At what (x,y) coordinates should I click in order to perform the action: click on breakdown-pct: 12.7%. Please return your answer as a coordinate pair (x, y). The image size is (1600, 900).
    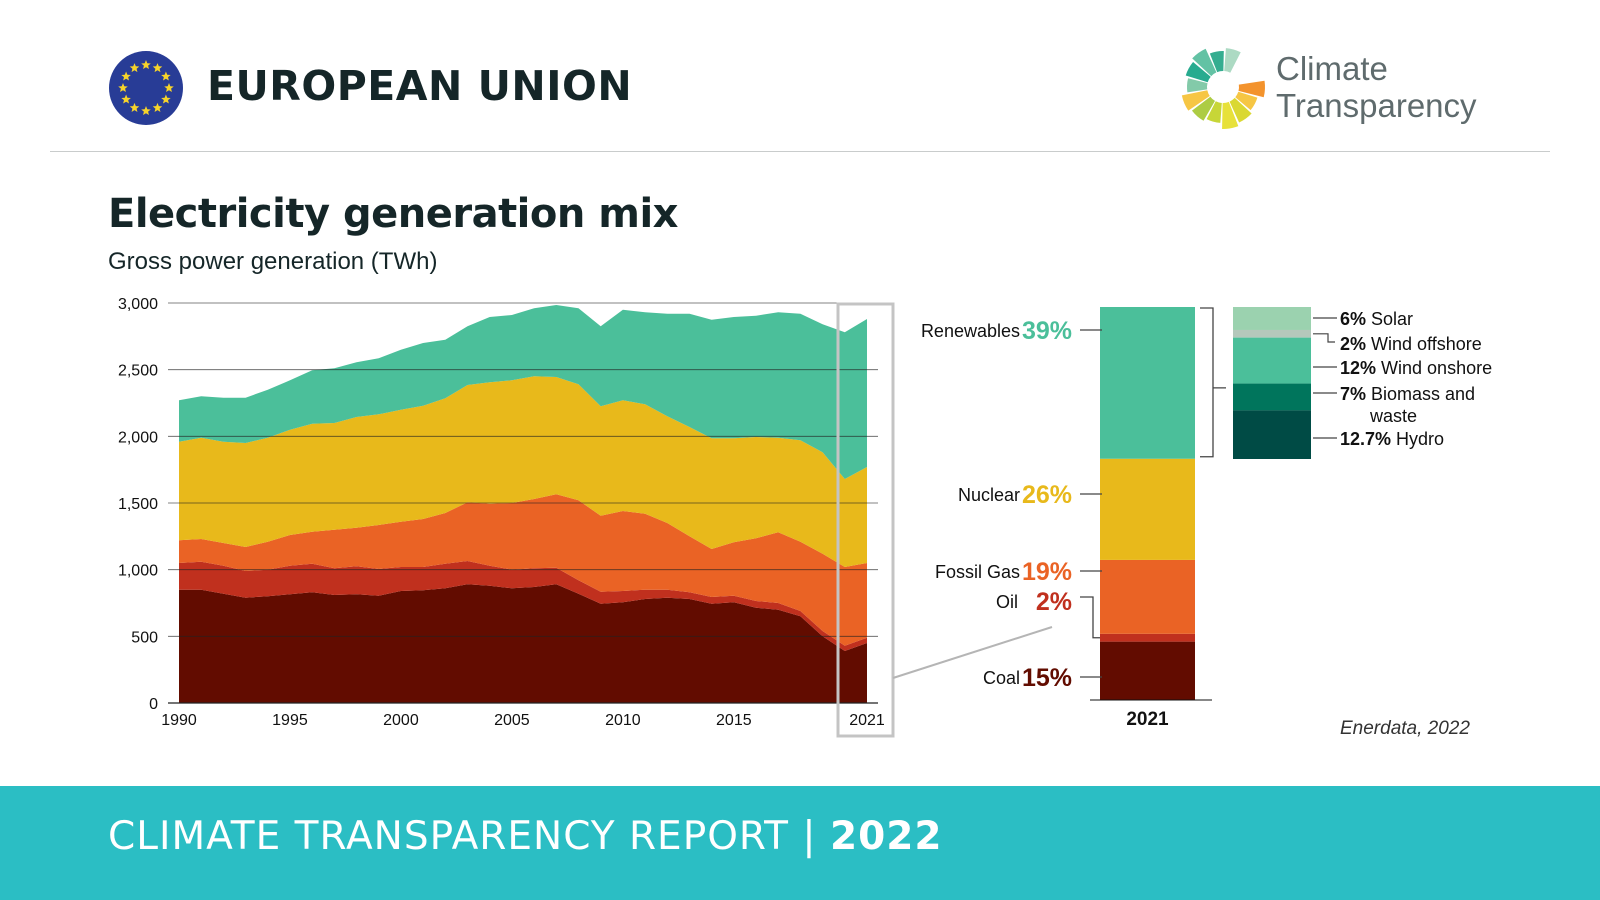
    Looking at the image, I should click on (1365, 439).